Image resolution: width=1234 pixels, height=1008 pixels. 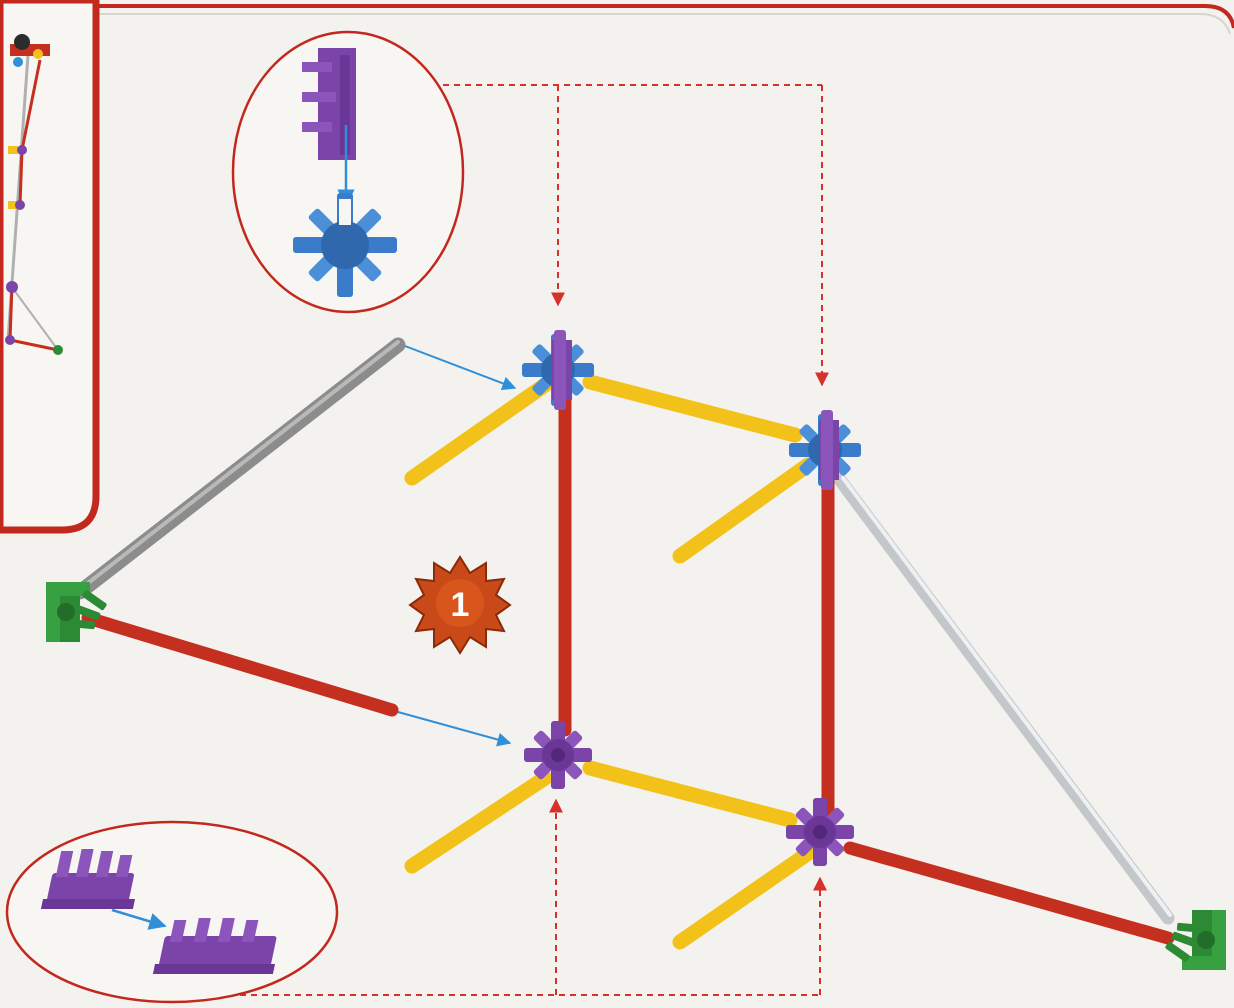 I want to click on purple-onto-blue-connector-icon, so click(x=345, y=172).